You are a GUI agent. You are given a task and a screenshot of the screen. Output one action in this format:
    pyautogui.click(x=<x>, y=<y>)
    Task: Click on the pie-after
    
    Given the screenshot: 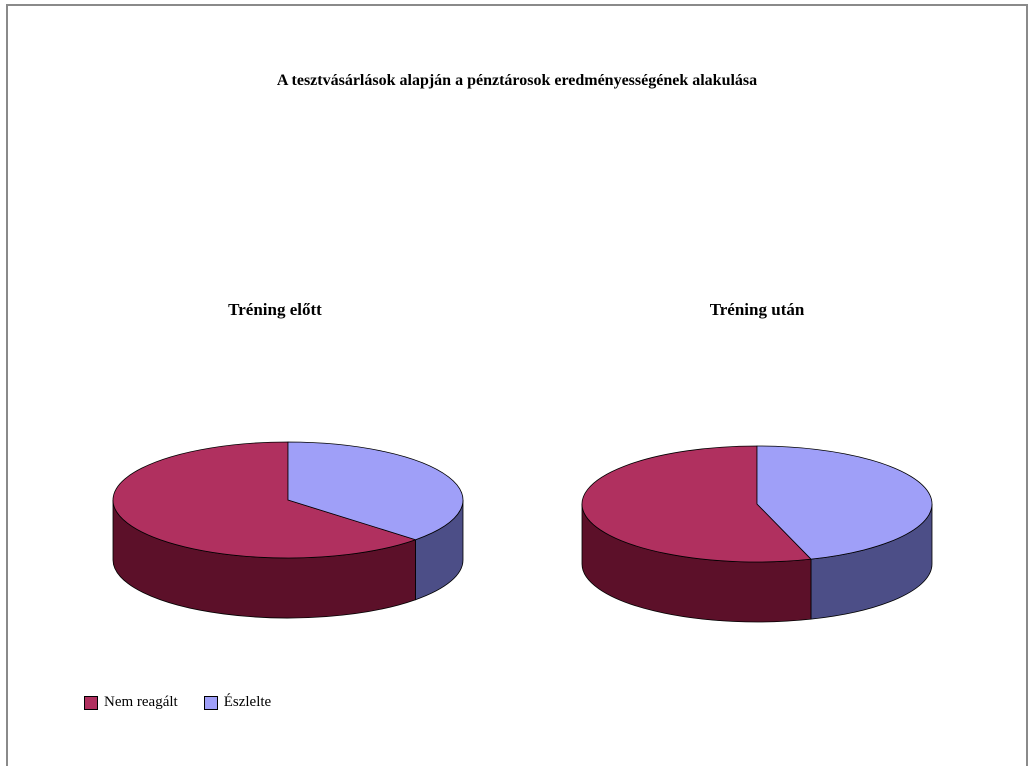 What is the action you would take?
    pyautogui.click(x=757, y=534)
    